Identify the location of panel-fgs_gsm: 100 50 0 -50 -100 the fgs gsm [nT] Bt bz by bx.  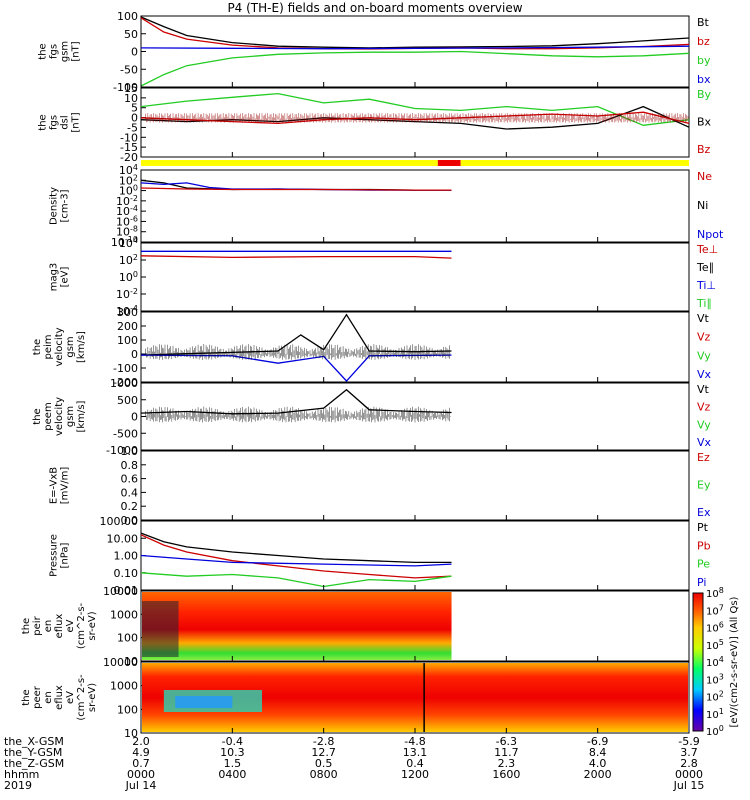
(374, 52).